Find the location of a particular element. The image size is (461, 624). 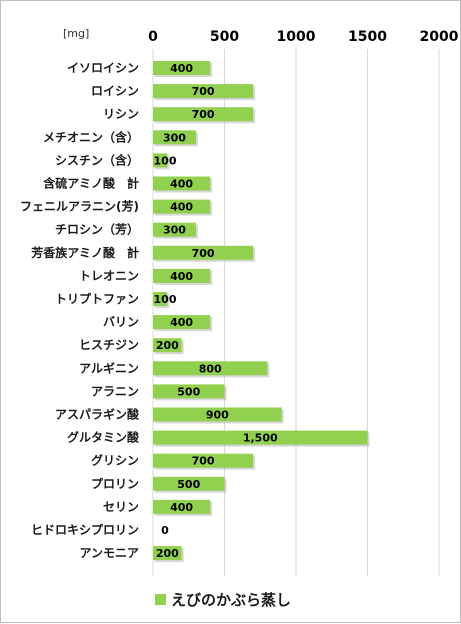

category-label: トリプトファン is located at coordinates (97, 298).